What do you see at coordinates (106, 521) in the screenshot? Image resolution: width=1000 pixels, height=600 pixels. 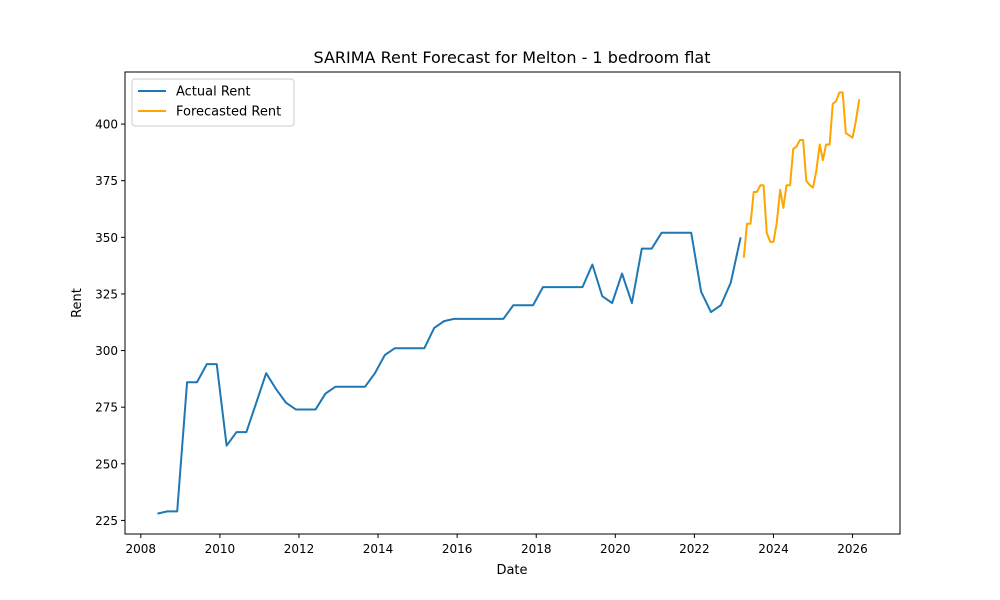 I see `y-tick-label: 225` at bounding box center [106, 521].